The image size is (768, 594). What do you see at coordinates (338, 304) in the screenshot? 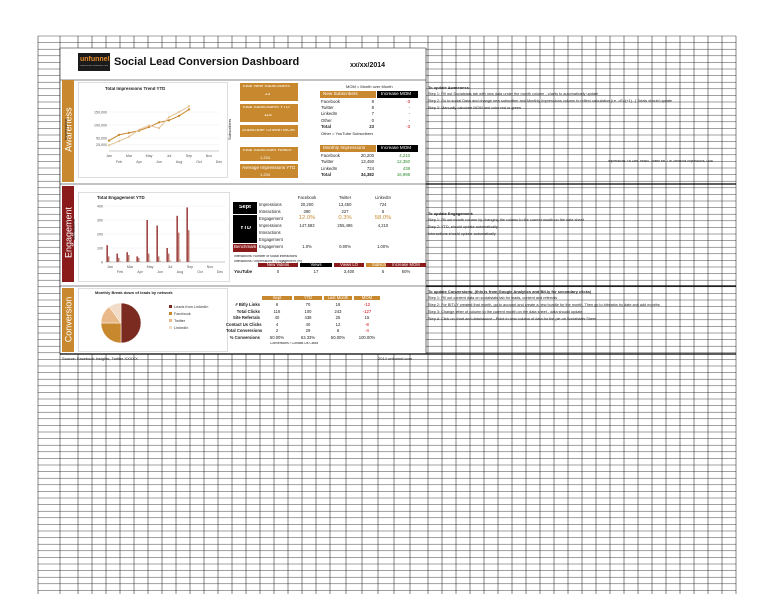
I see `conversion-row-value: 18` at bounding box center [338, 304].